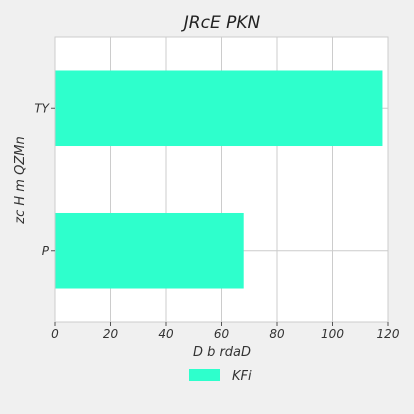  I want to click on x-tick-label: 40, so click(166, 334).